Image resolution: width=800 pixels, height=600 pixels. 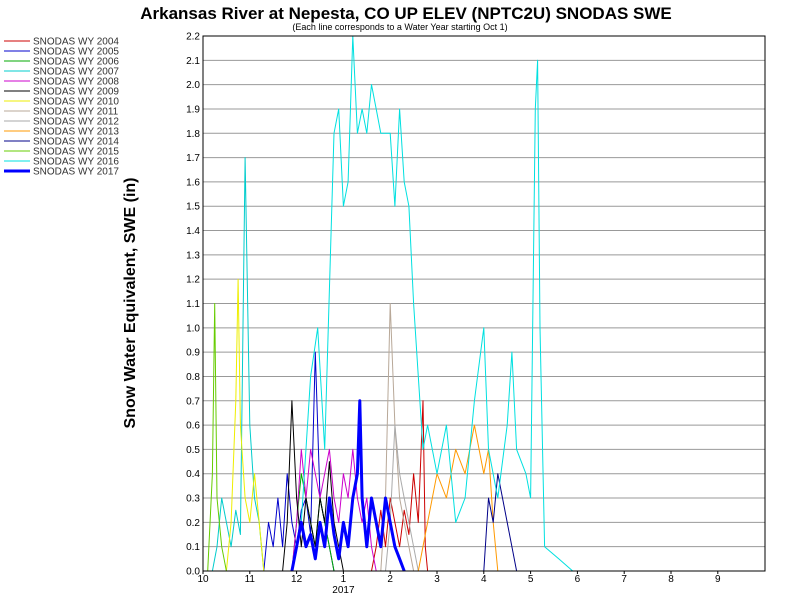 I want to click on legend-label: SNODAS WY 2012, so click(x=76, y=122).